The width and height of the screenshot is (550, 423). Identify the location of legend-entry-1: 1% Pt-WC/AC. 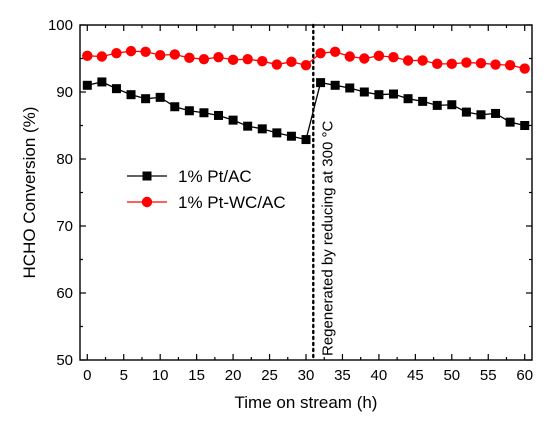
(206, 202).